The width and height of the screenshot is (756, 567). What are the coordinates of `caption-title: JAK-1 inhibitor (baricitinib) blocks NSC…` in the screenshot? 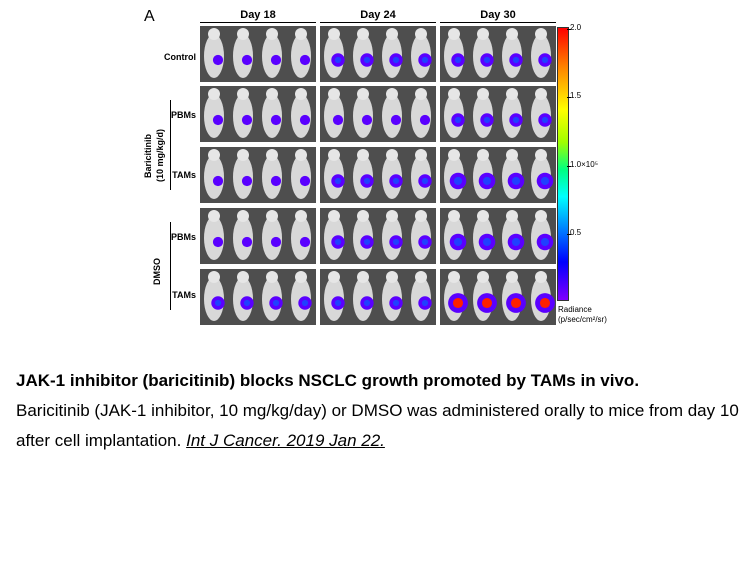 It's located at (328, 380).